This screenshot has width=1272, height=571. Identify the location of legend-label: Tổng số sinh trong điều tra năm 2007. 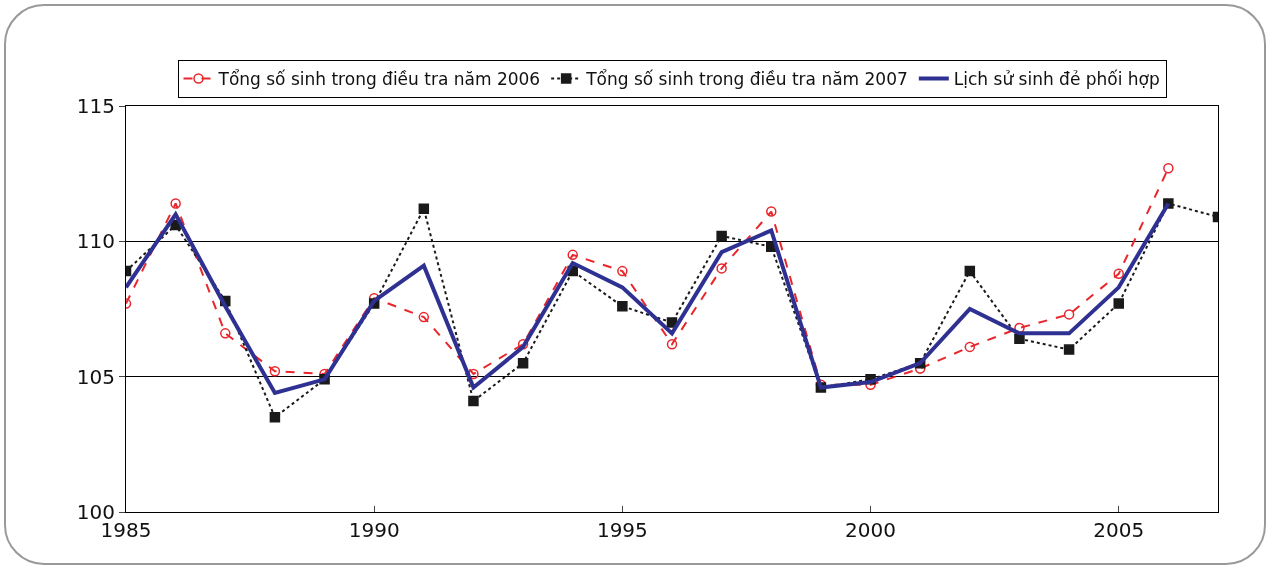
(746, 79).